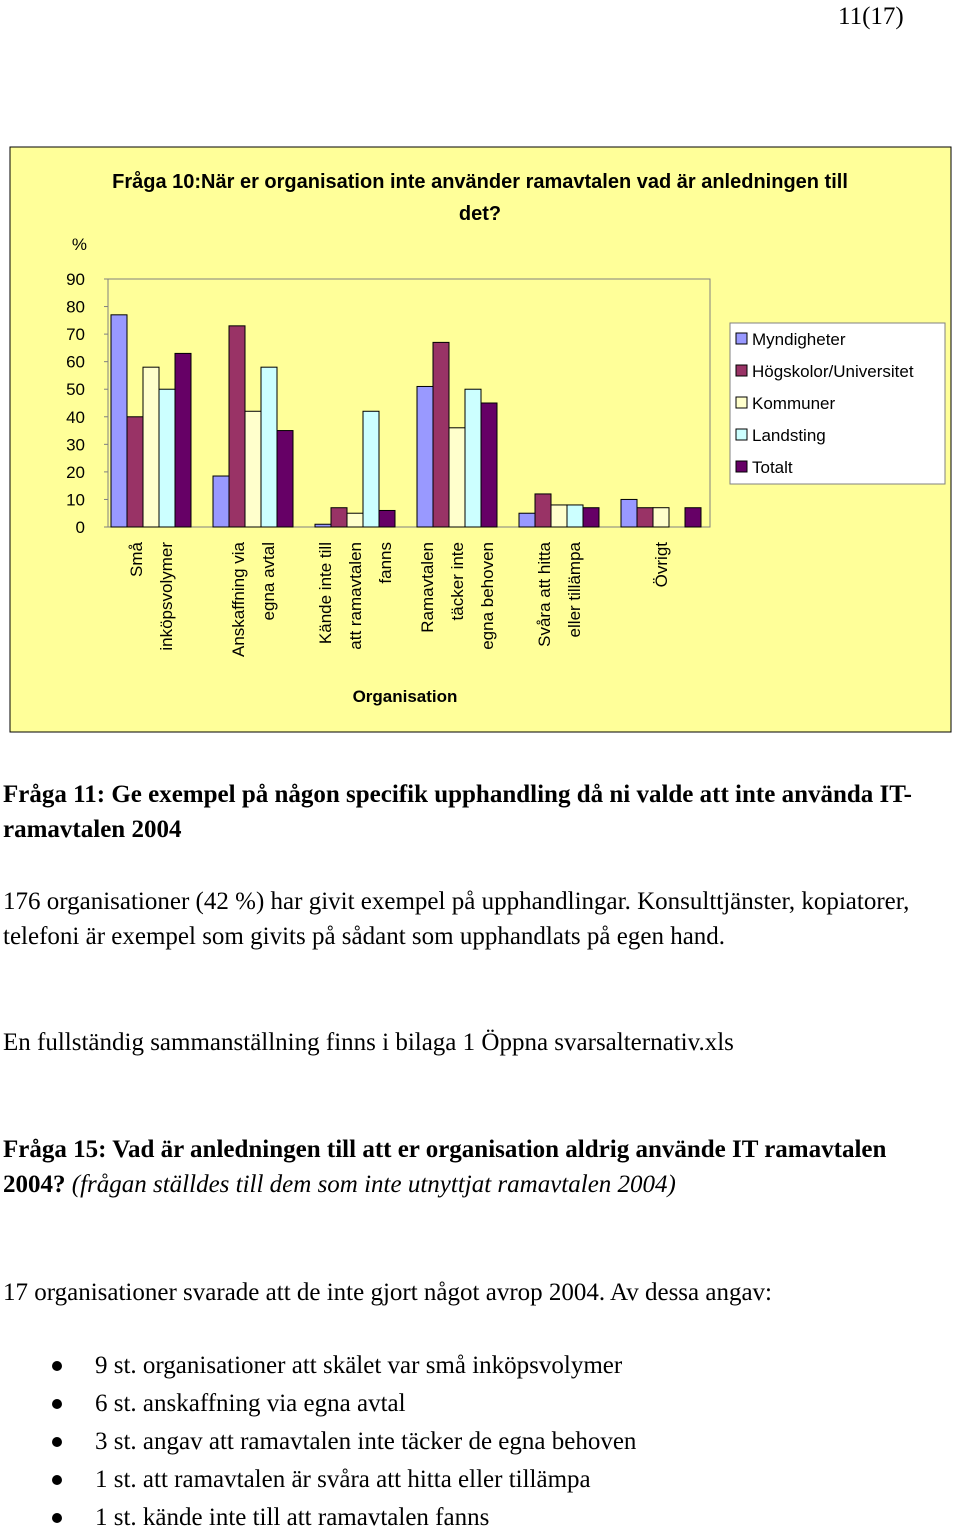 The image size is (960, 1529). I want to click on legend-label: Högskolor/Universitet, so click(833, 371).